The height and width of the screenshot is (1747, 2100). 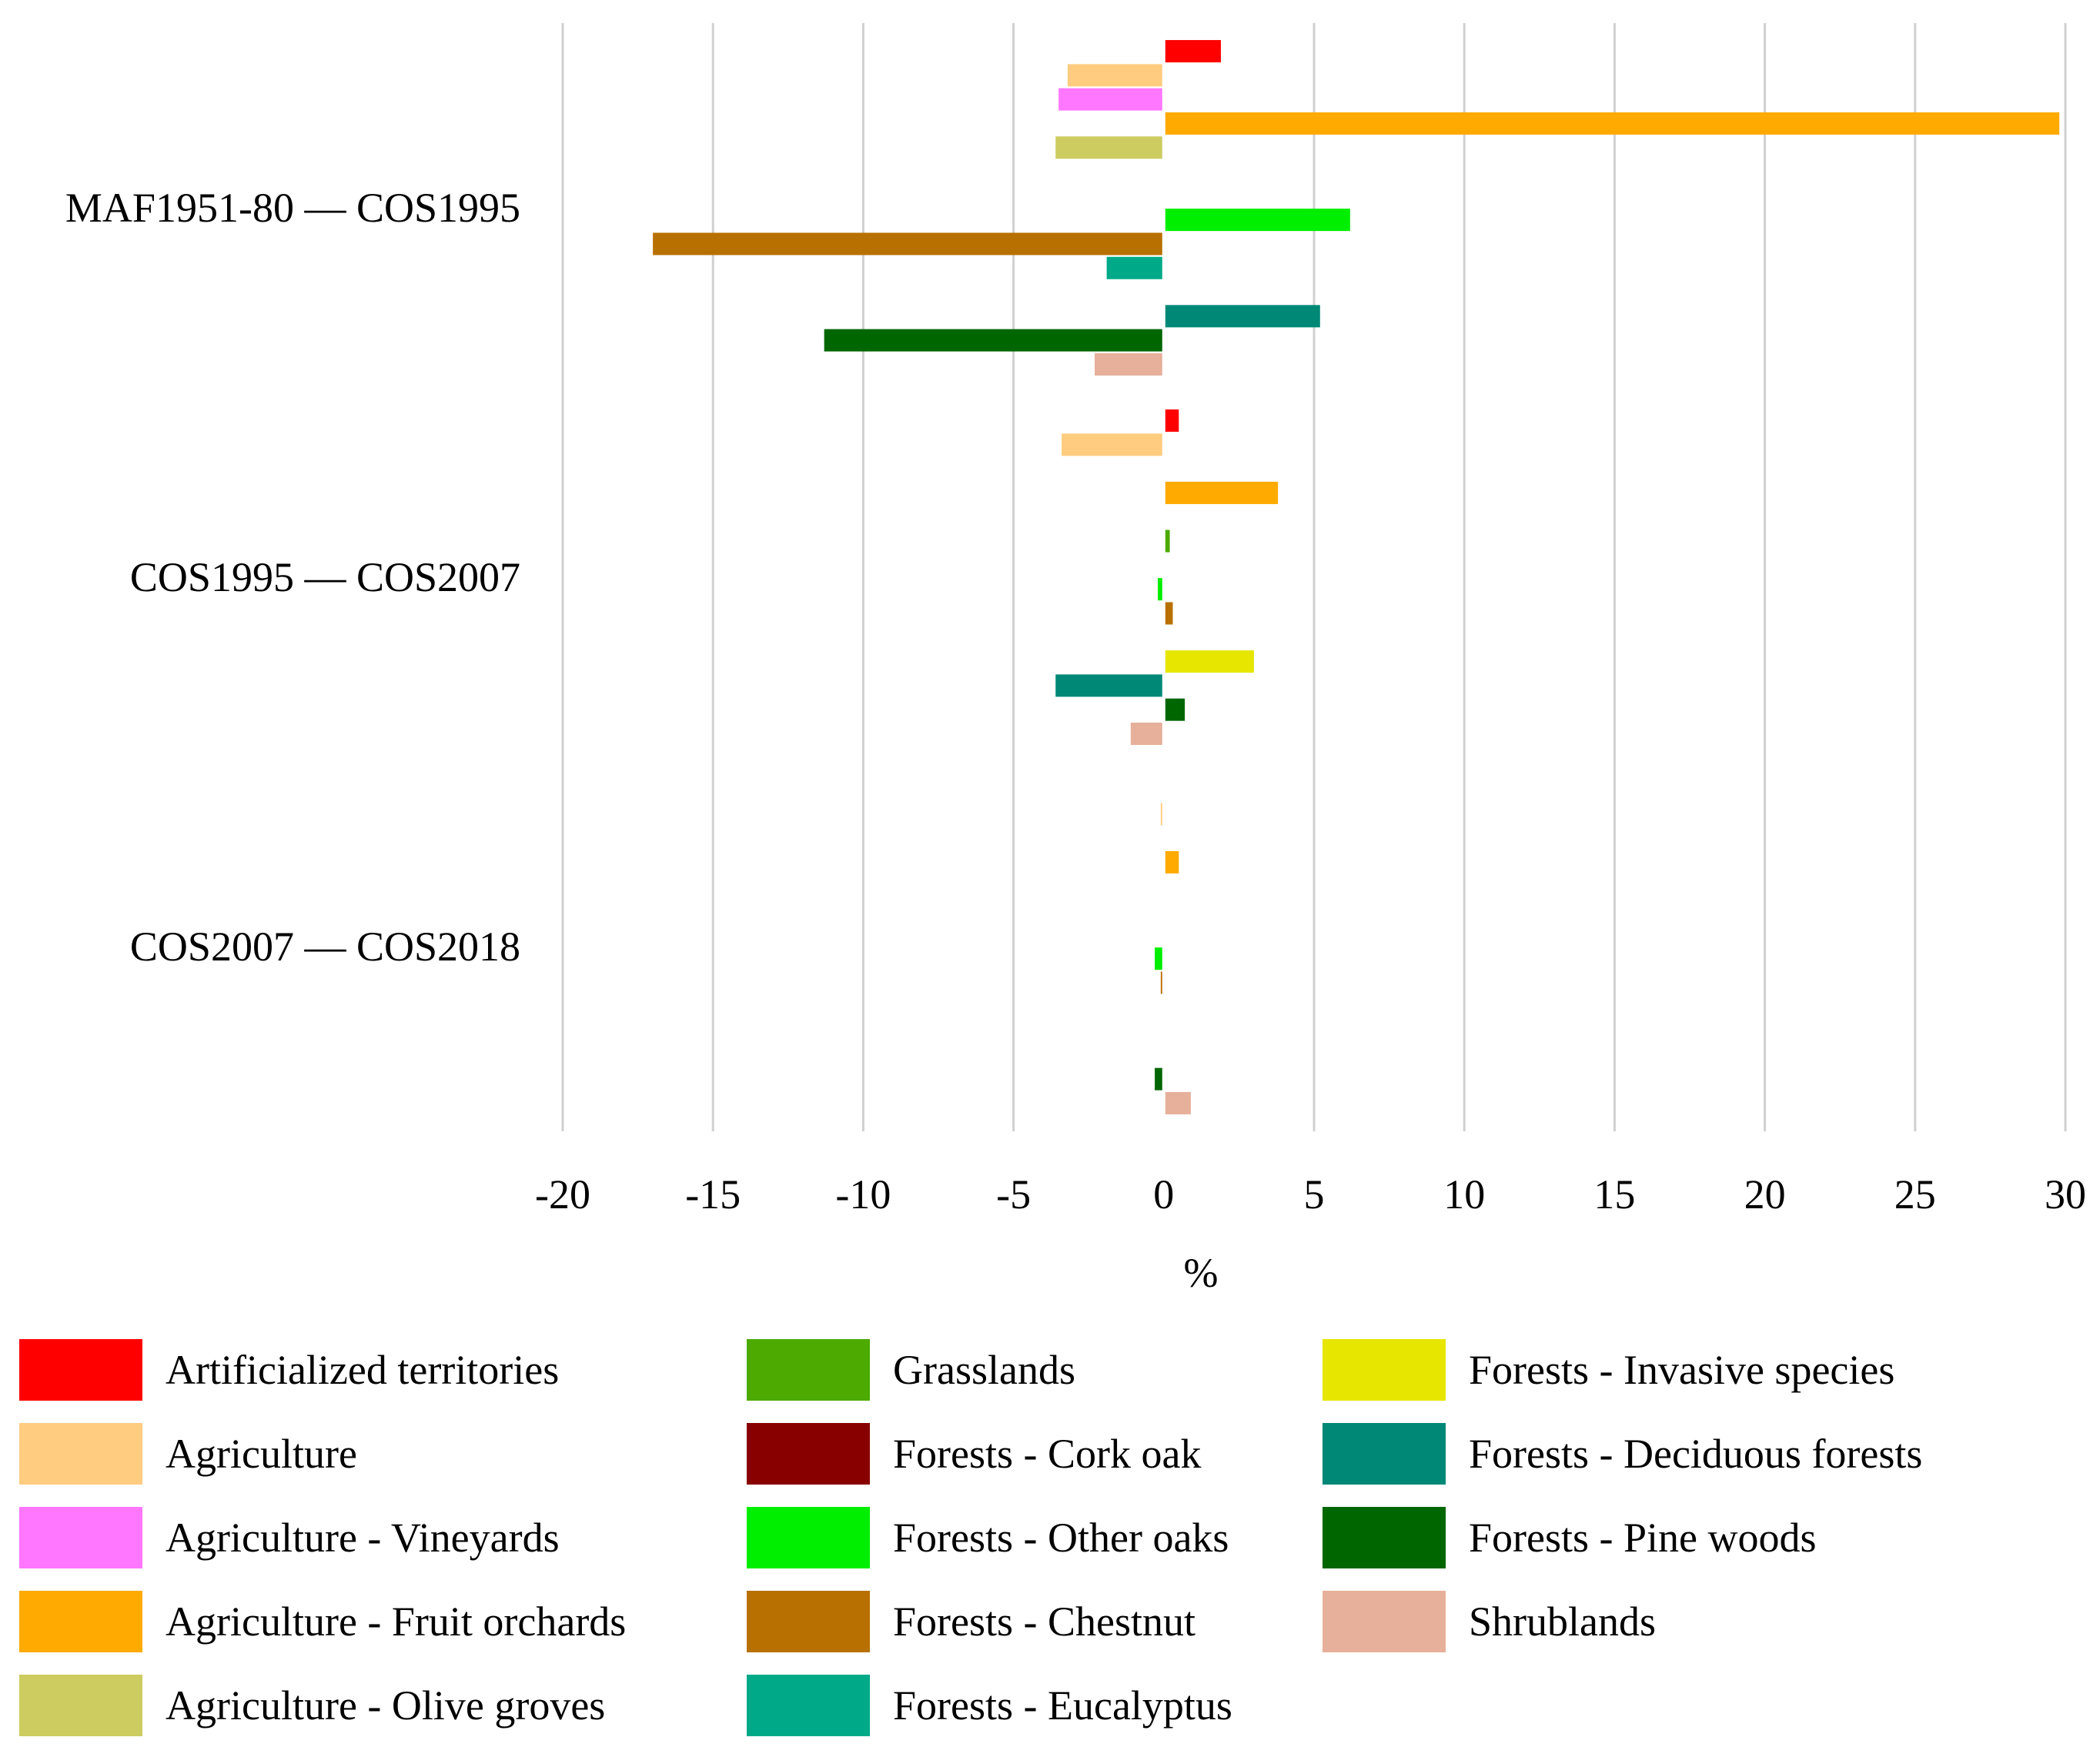 I want to click on x-tick-labels: -20 -15 -10 -5 0 5 10 15 20 25 30, so click(x=1310, y=1194).